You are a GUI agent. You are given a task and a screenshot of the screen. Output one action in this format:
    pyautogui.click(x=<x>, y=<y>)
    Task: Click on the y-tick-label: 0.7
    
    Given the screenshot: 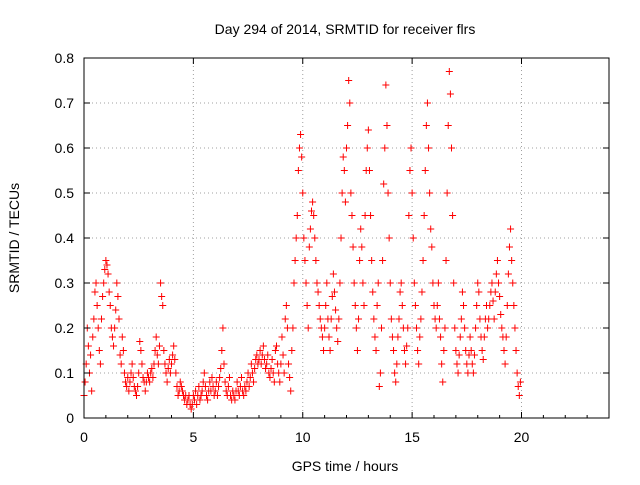 What is the action you would take?
    pyautogui.click(x=65, y=103)
    